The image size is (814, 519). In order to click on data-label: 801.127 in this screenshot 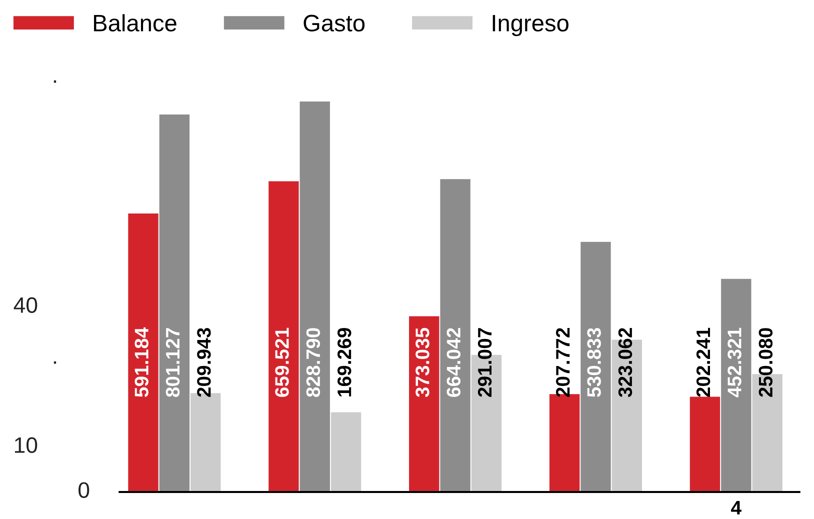, I will do `click(173, 362)`.